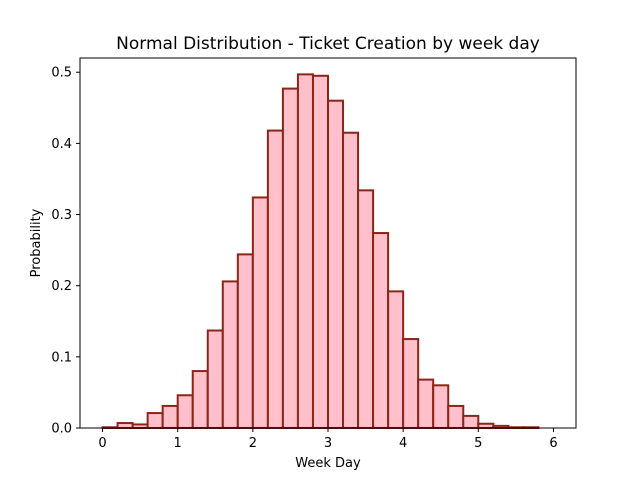 The height and width of the screenshot is (480, 640). What do you see at coordinates (61, 144) in the screenshot?
I see `y-tick-label-4: 0.4` at bounding box center [61, 144].